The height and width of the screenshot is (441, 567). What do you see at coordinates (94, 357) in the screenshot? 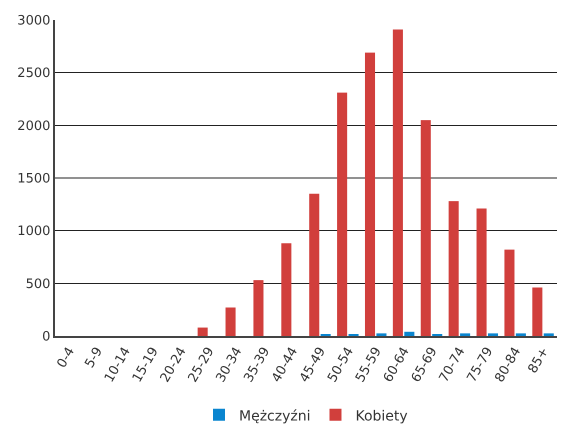
I see `x-tick-label: 5-9` at bounding box center [94, 357].